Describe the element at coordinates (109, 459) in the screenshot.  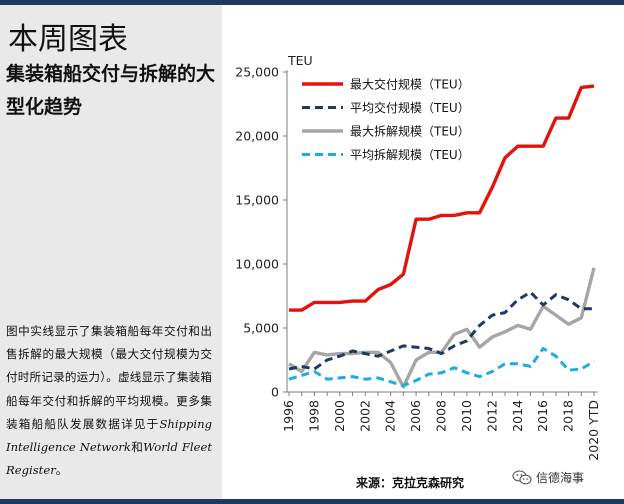
I see `description-link-wfr: World Fleet Register` at that location.